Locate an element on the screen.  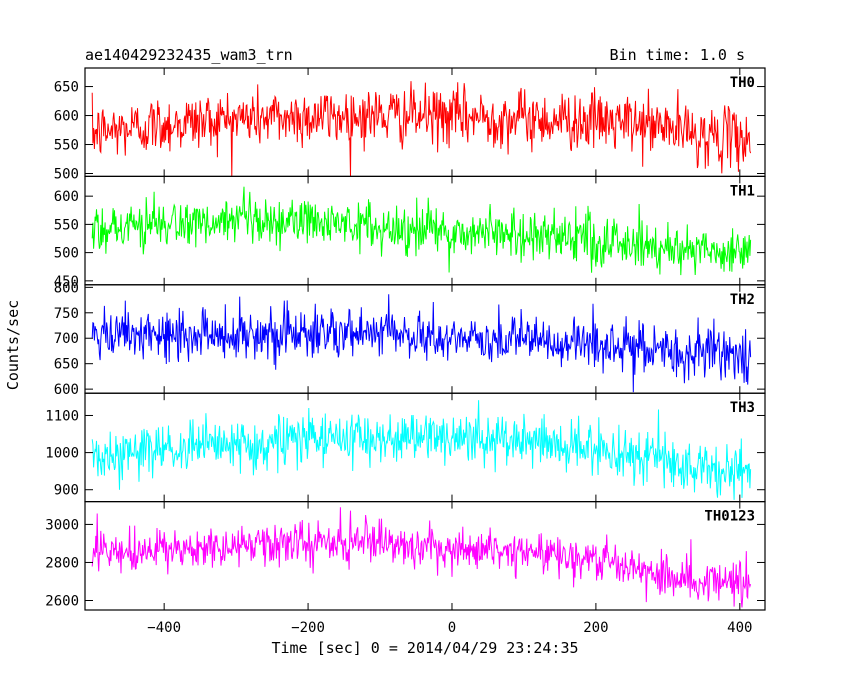
panel-th3: 900 1000 1100 TH3 is located at coordinates (405, 447).